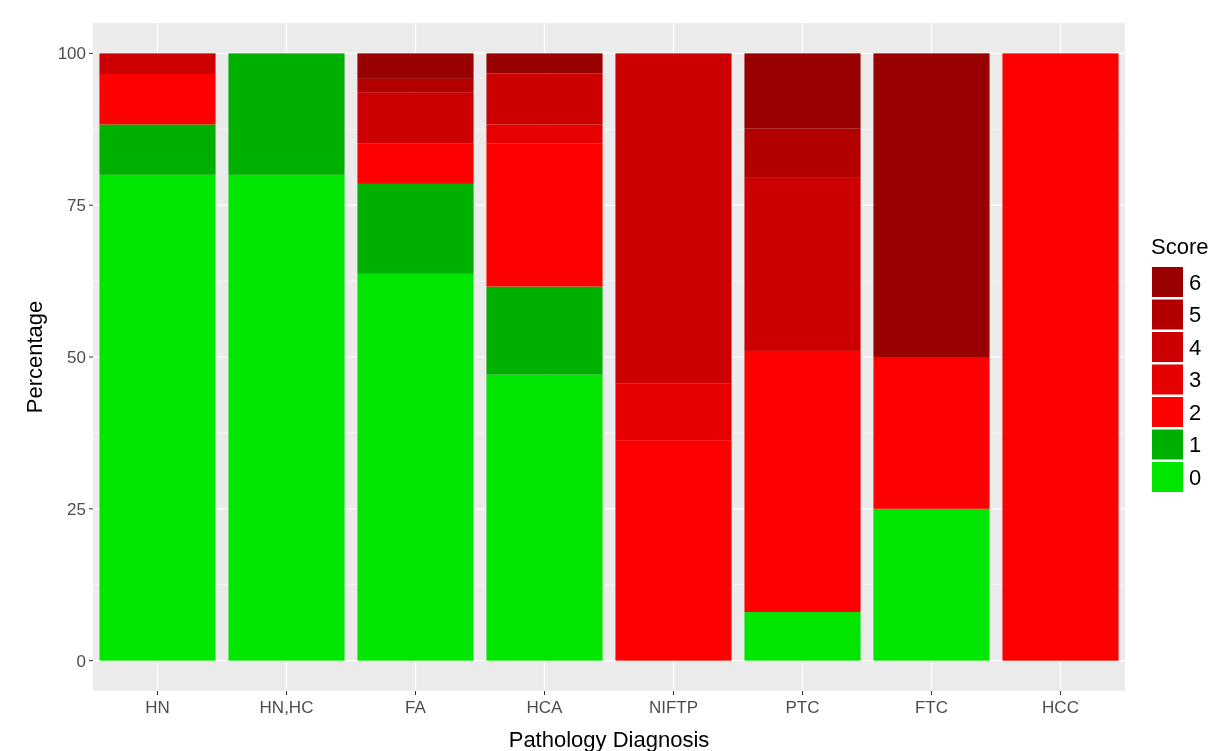 This screenshot has width=1225, height=751. I want to click on x-tick-label: HCA, so click(545, 707).